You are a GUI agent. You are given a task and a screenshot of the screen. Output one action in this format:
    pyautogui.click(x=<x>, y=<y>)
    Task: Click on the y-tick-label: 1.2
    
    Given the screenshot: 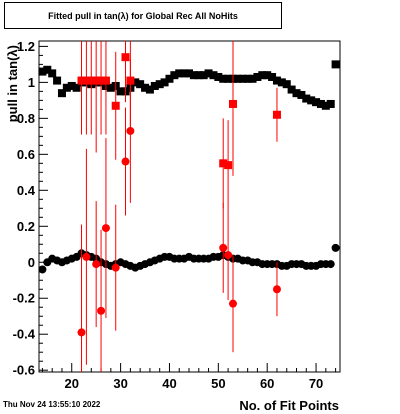 What is the action you would take?
    pyautogui.click(x=26, y=46)
    